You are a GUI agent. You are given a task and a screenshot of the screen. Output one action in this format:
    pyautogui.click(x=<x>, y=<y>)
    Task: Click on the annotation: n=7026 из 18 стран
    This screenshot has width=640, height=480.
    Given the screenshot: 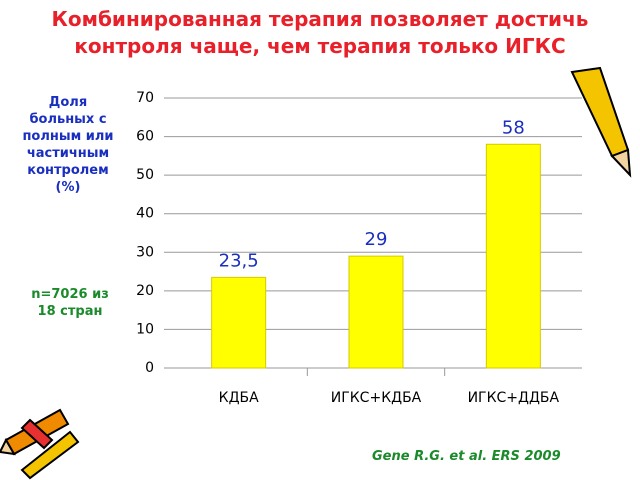 What is the action you would take?
    pyautogui.click(x=70, y=303)
    